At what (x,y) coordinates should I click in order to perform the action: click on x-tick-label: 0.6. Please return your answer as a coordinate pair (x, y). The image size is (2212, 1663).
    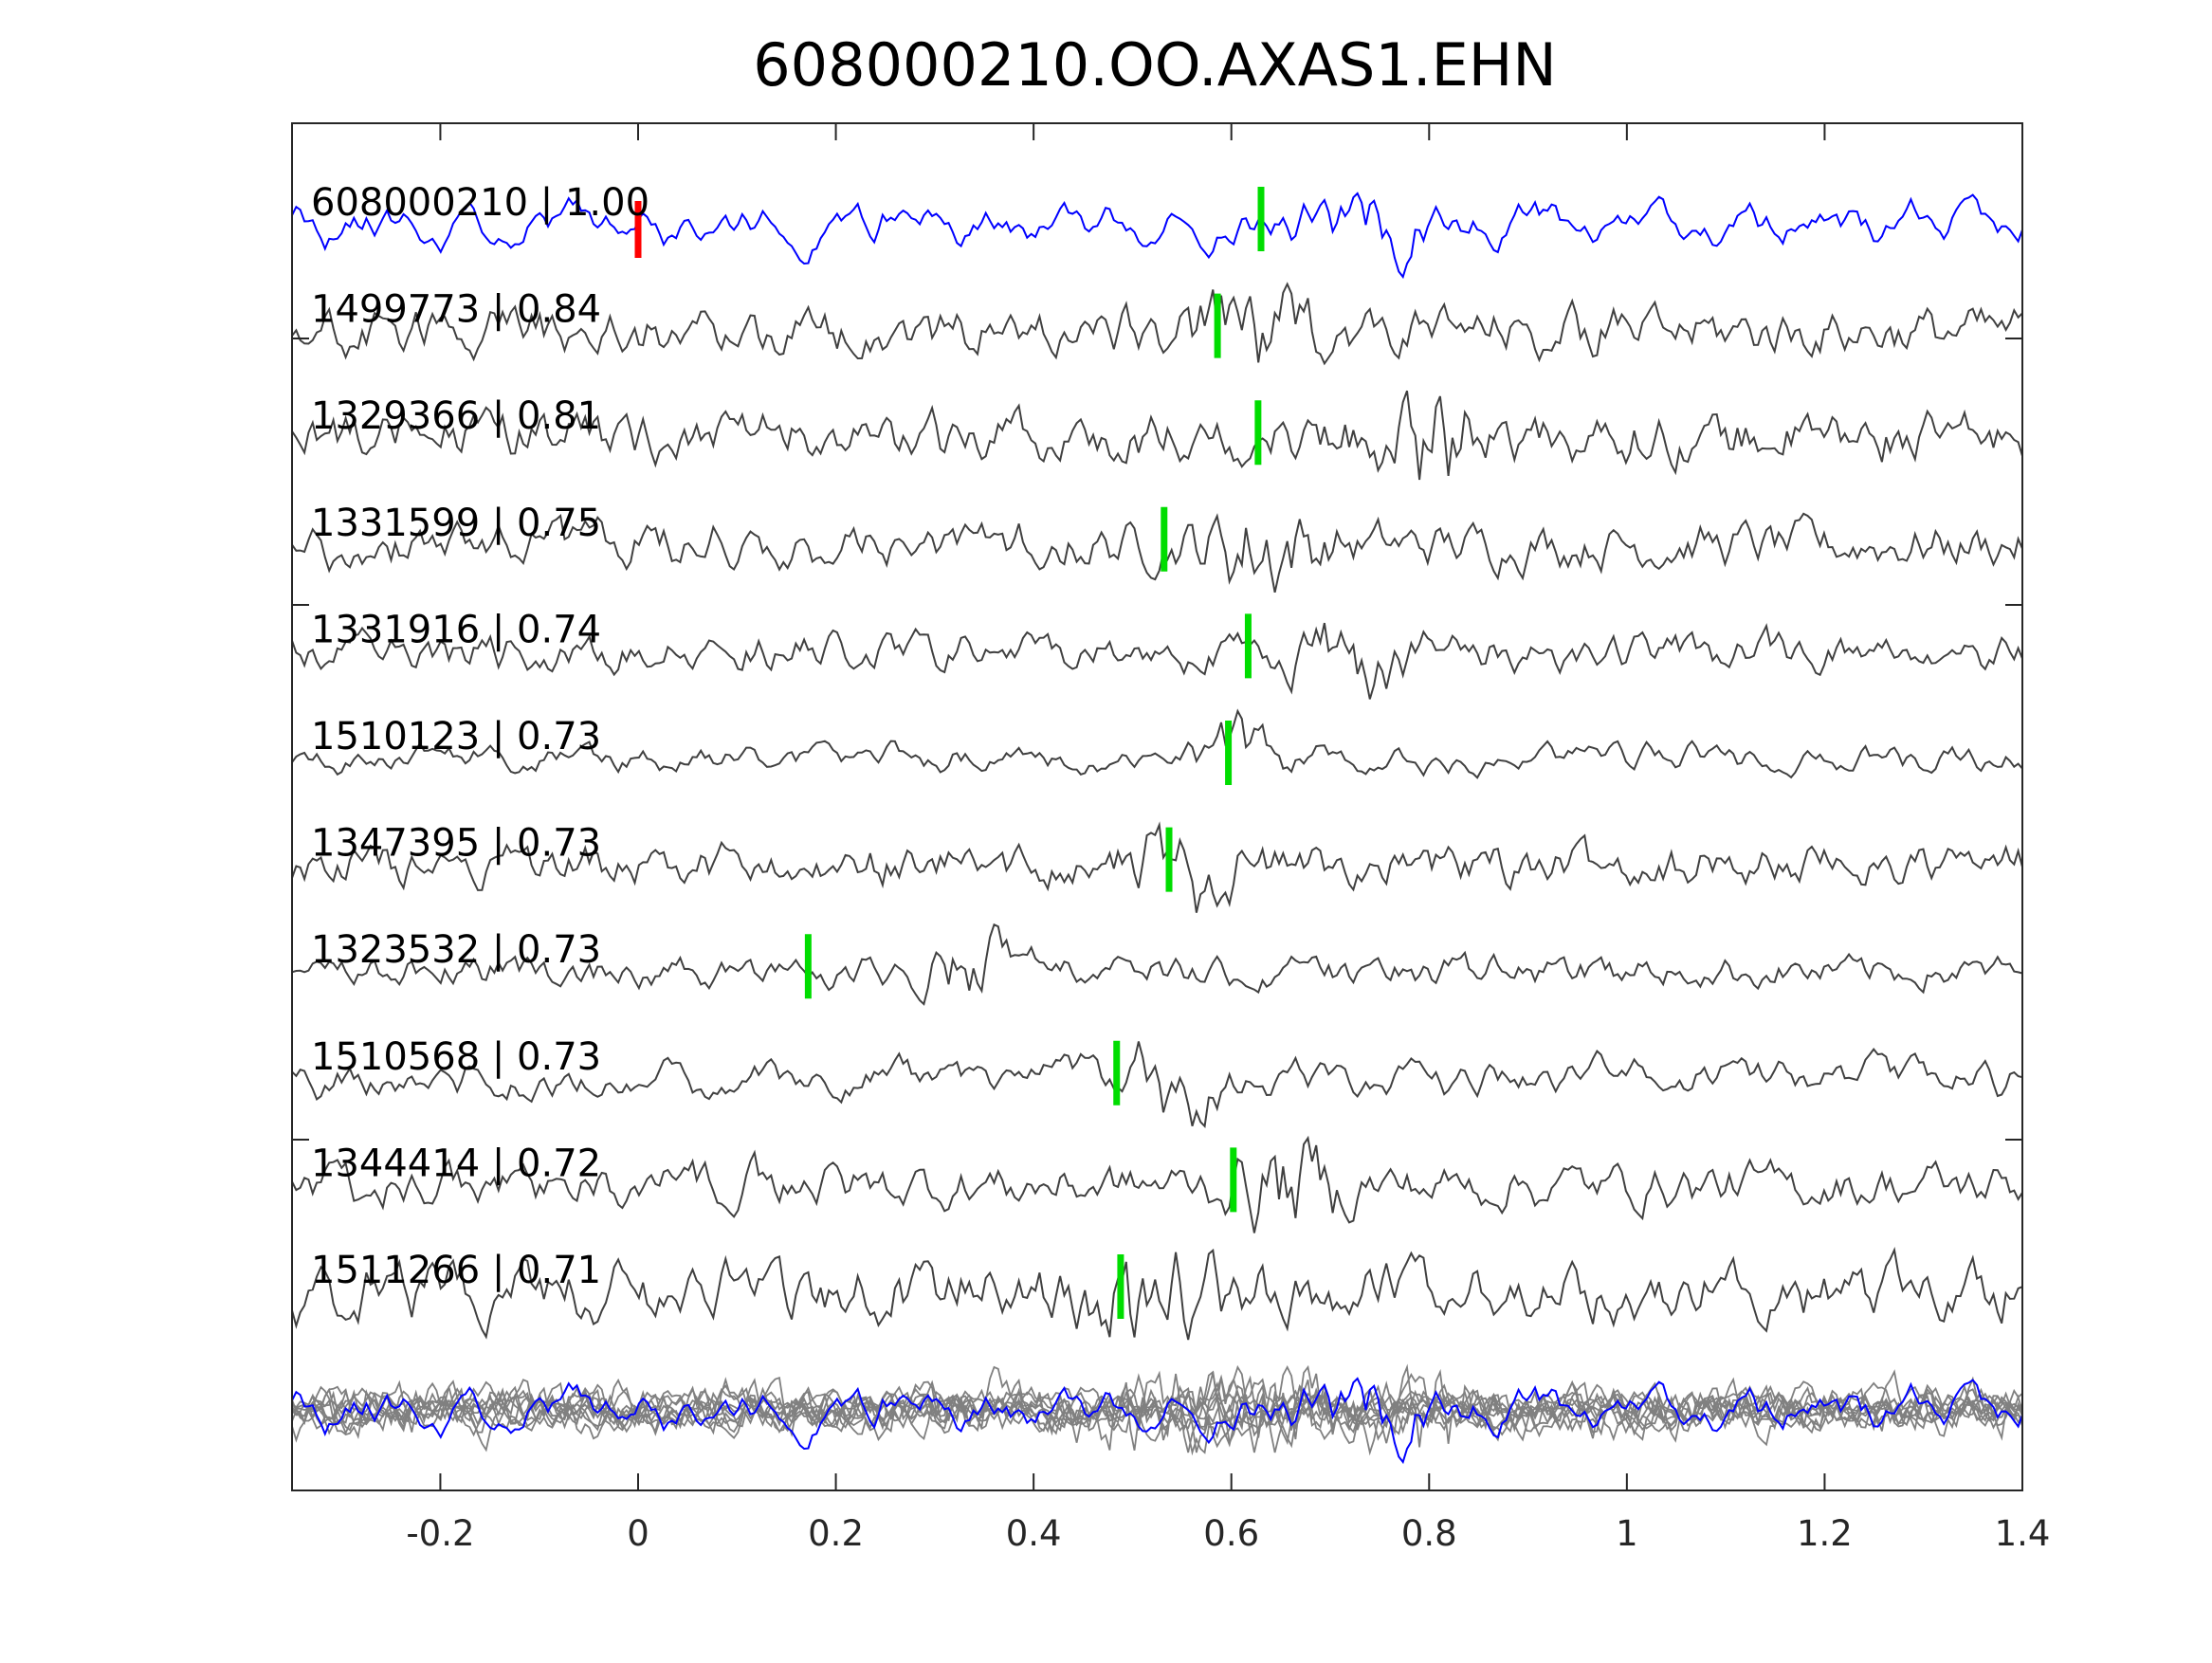
    Looking at the image, I should click on (1231, 1533).